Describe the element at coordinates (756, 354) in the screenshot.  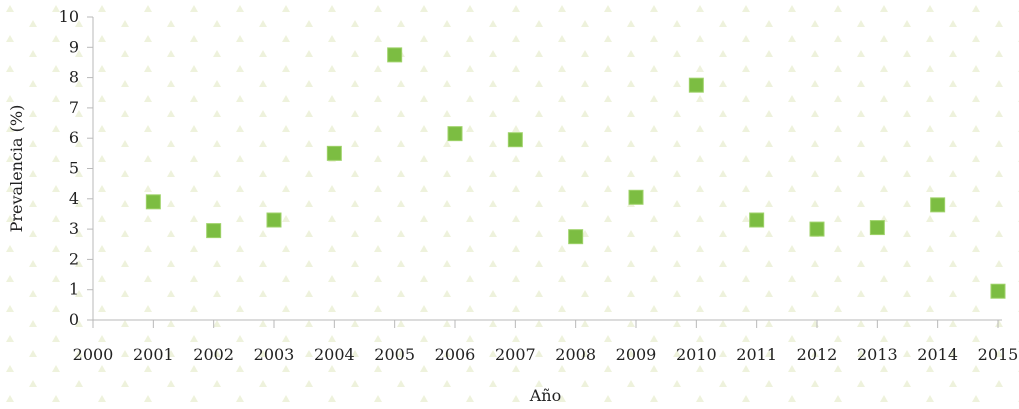
I see `x-tick-label: 2011` at that location.